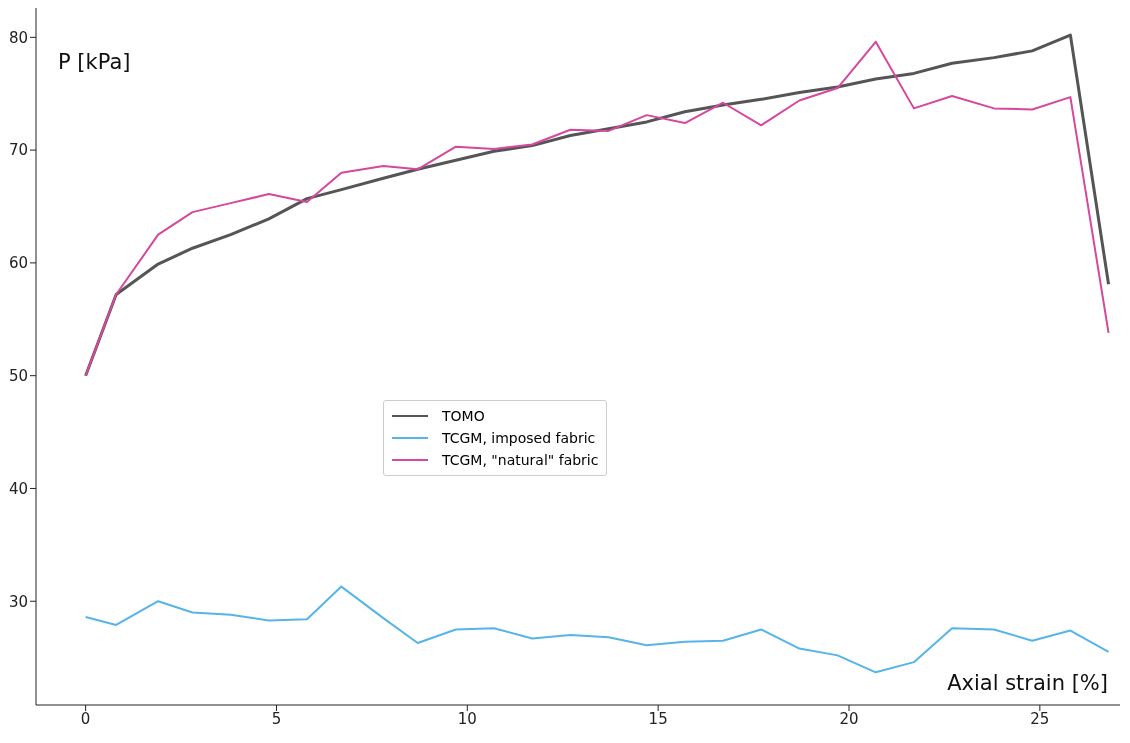  Describe the element at coordinates (18, 488) in the screenshot. I see `y-tick-label: 40` at that location.